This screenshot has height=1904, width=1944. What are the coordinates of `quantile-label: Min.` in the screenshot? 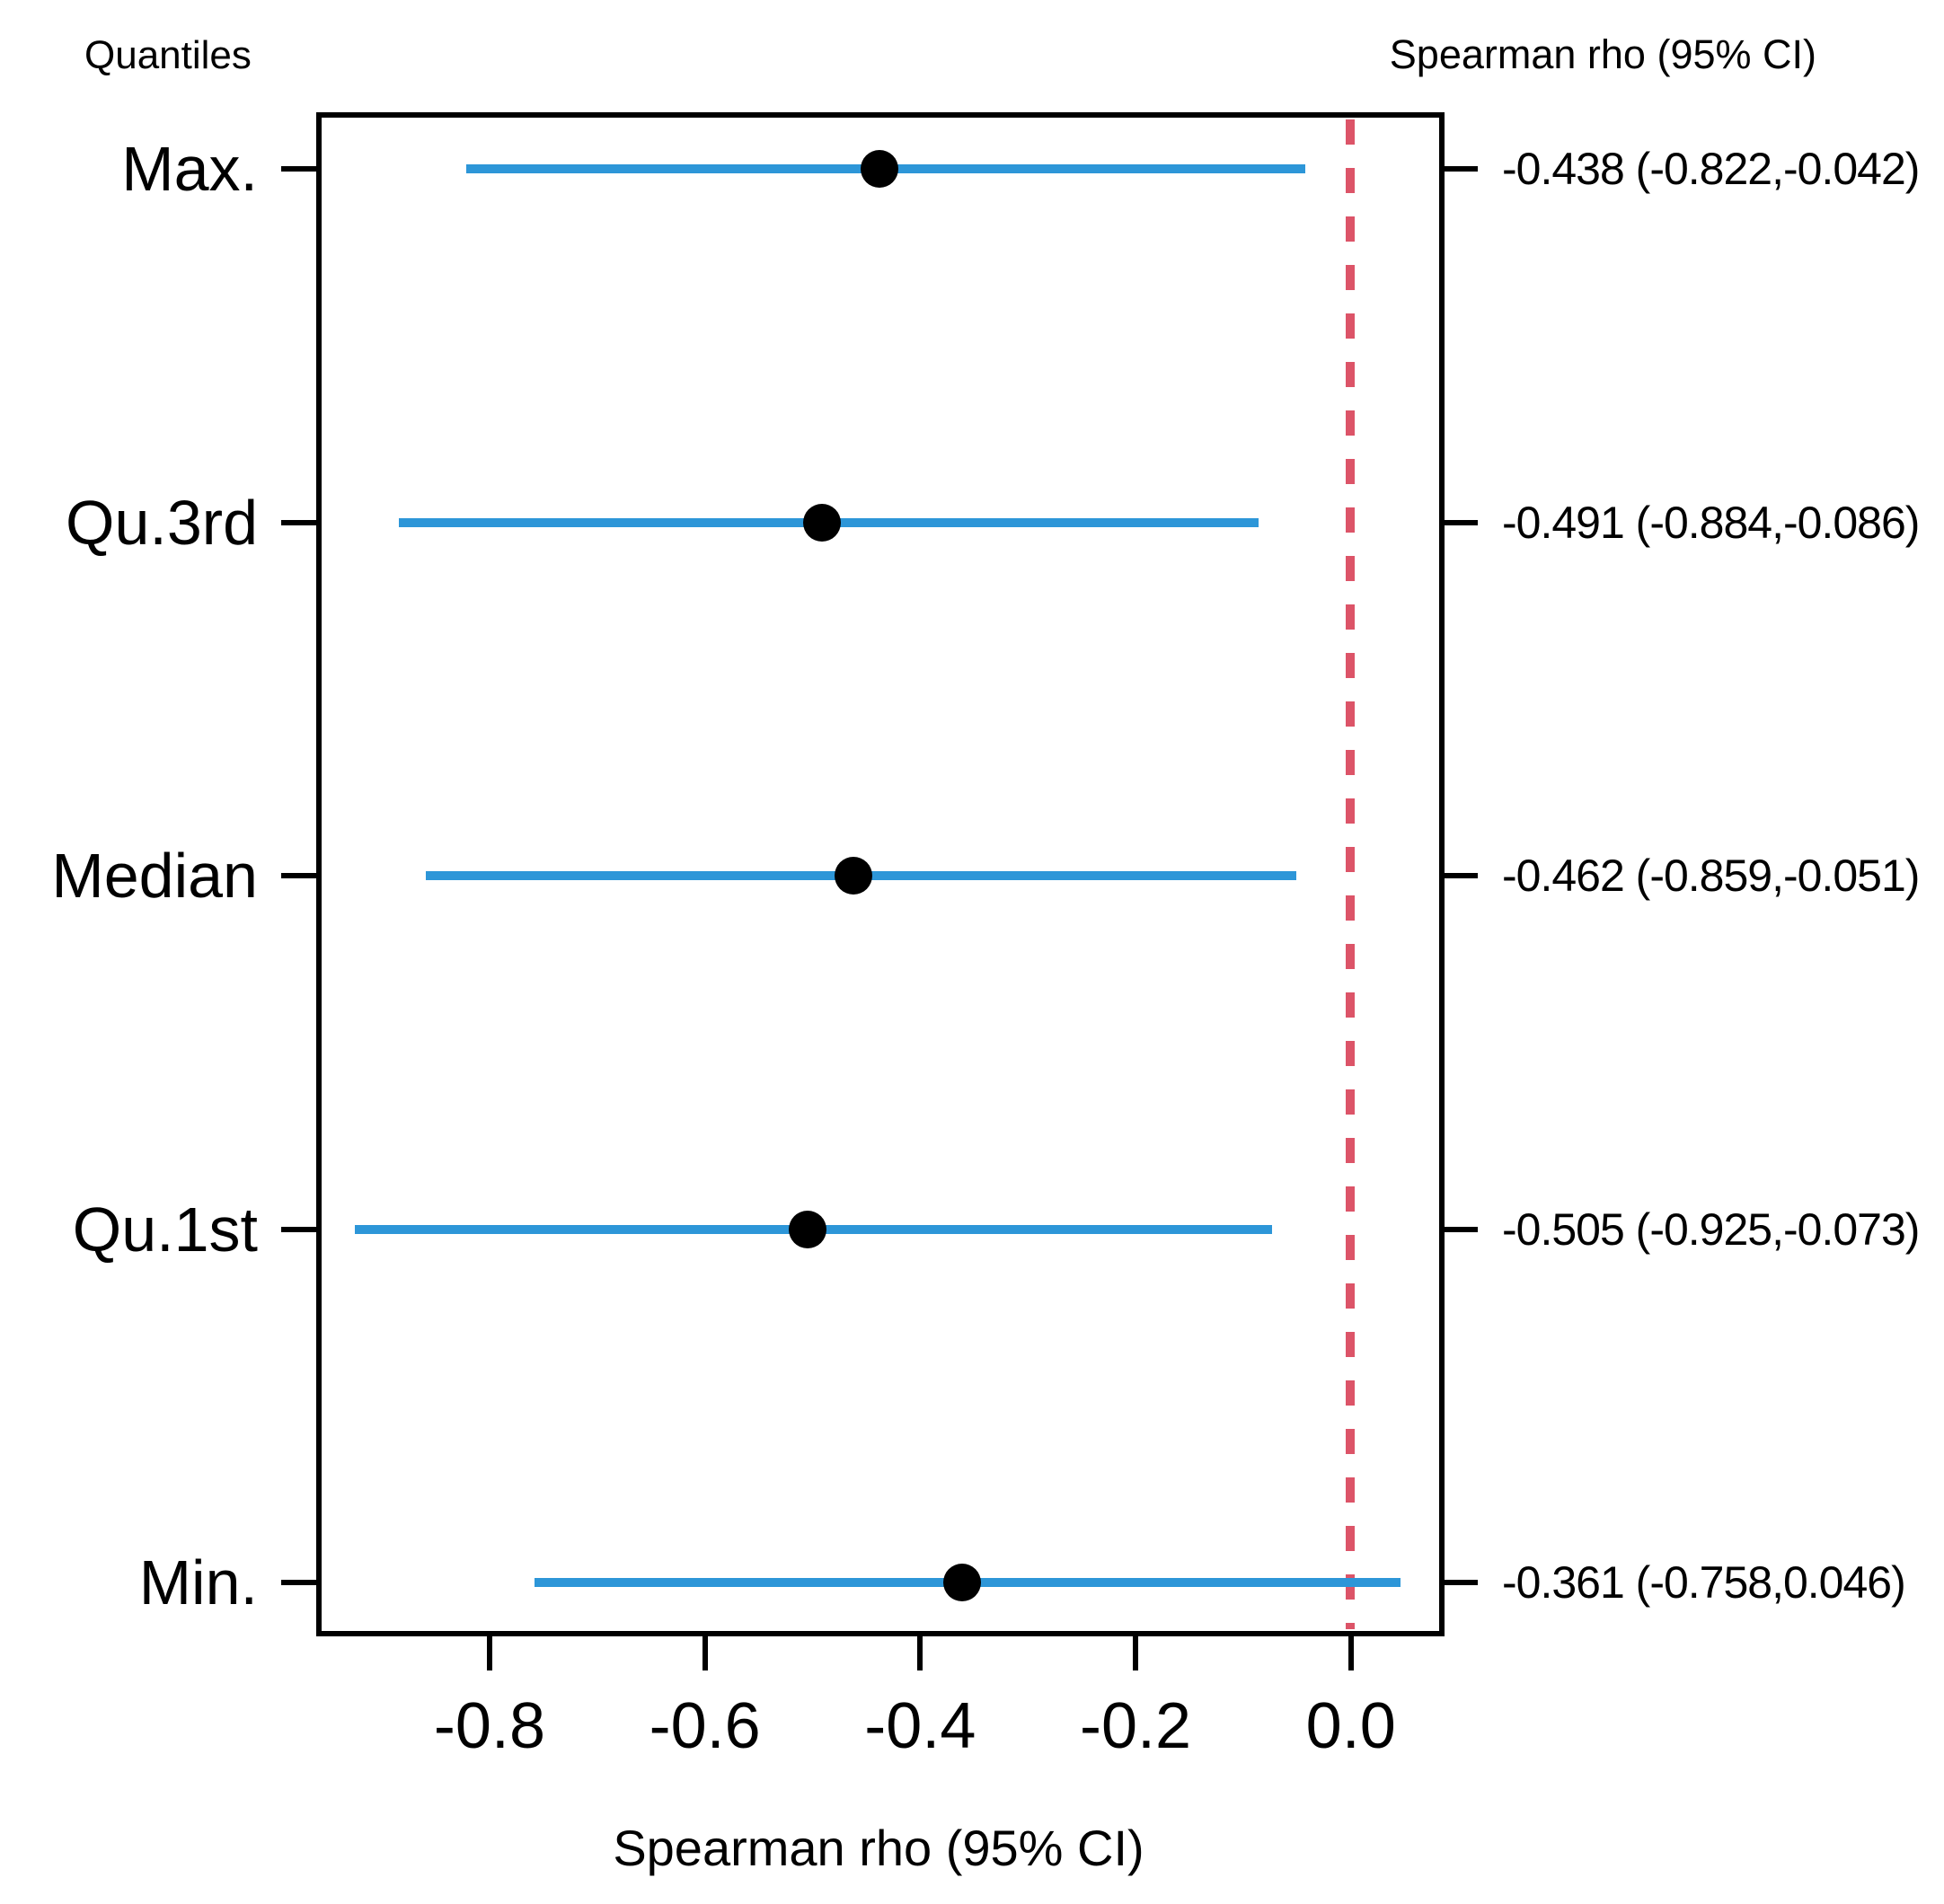 It's located at (198, 1583).